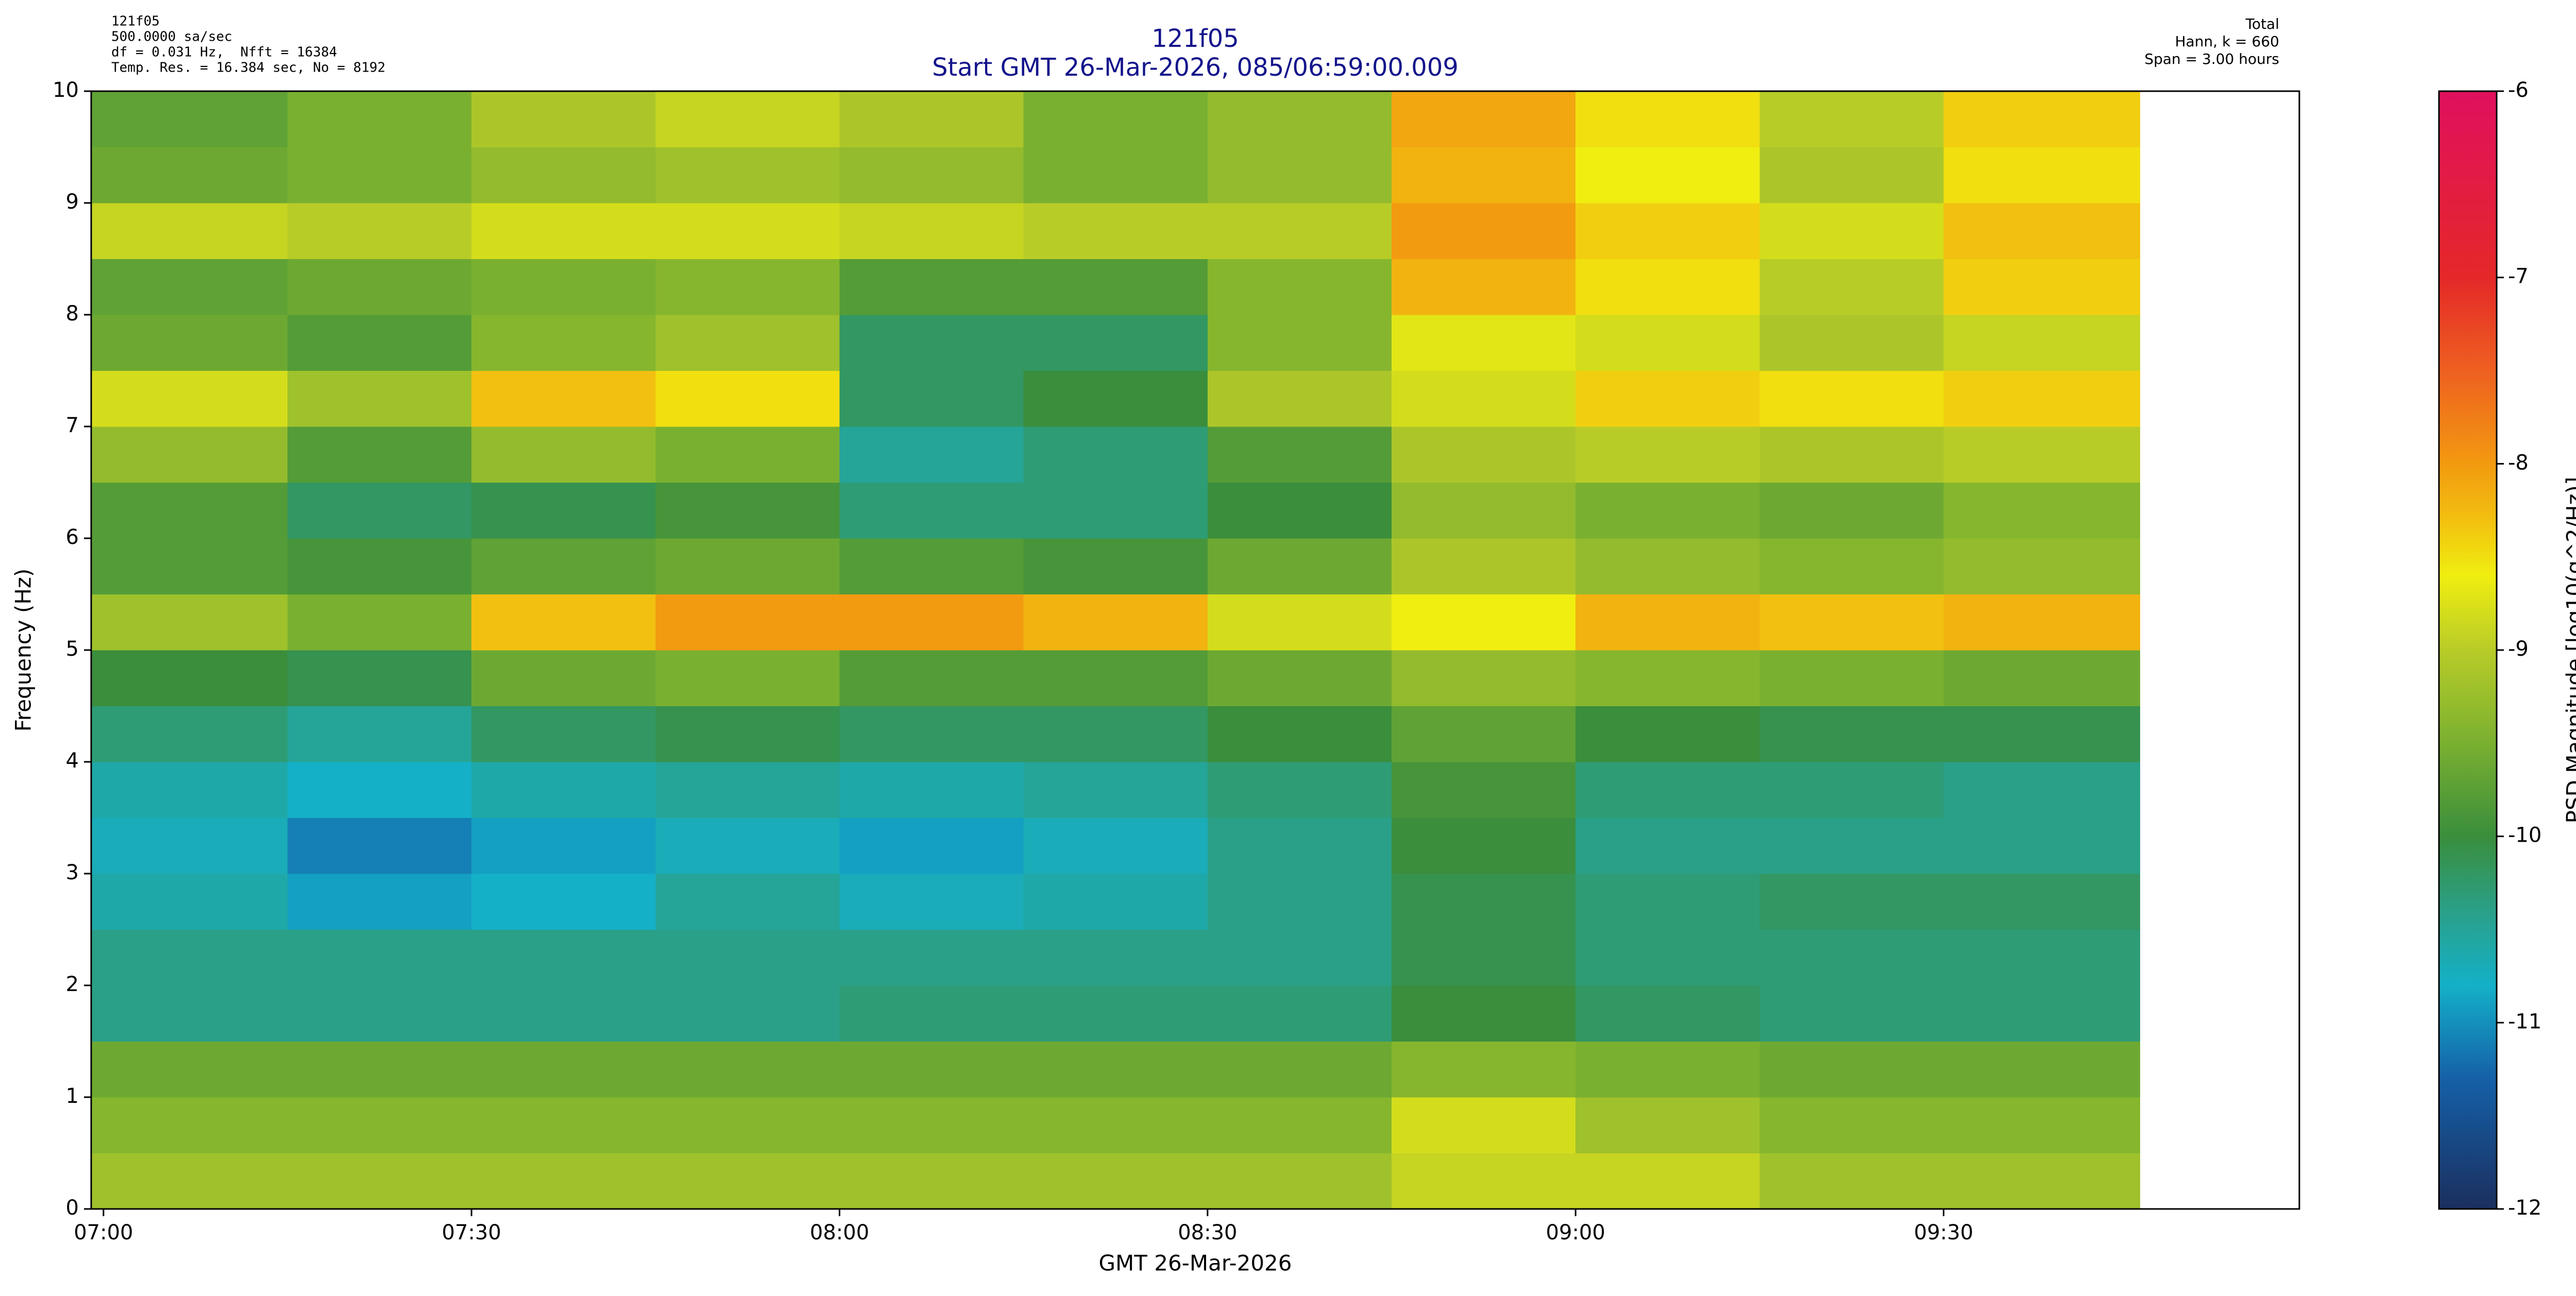 The image size is (2576, 1296). What do you see at coordinates (1944, 1232) in the screenshot?
I see `x-tick-label: 09:30` at bounding box center [1944, 1232].